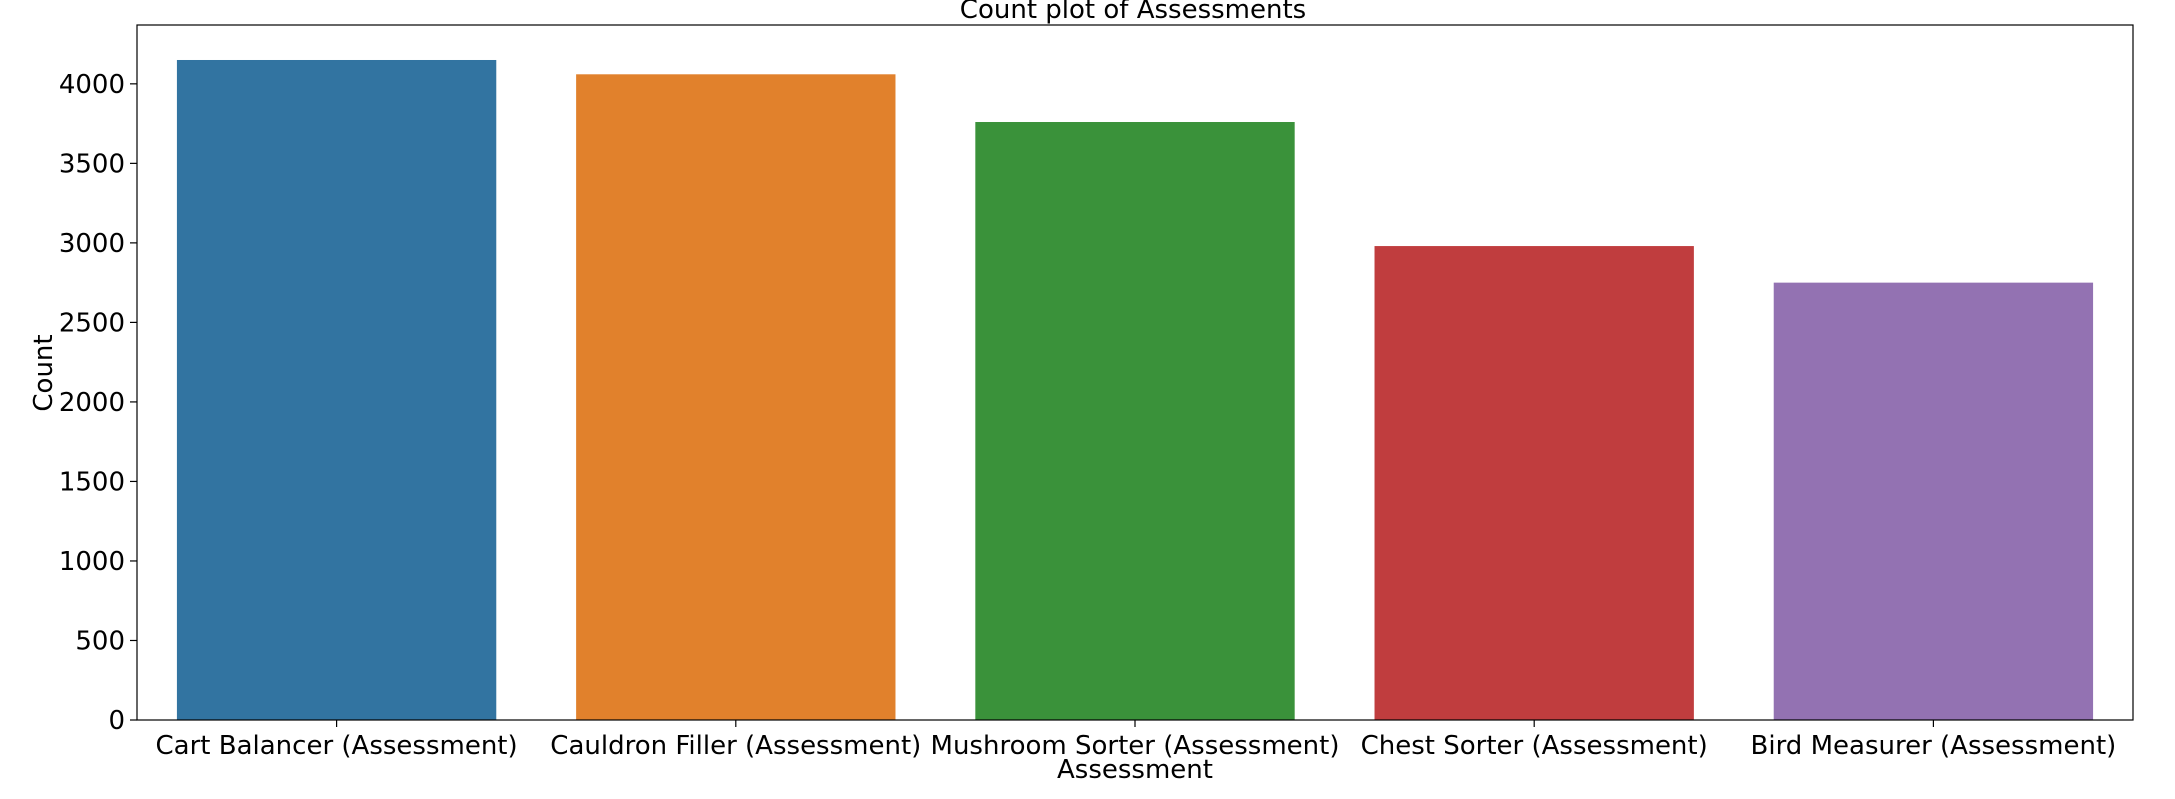  I want to click on y-tick-label: 500, so click(100, 641).